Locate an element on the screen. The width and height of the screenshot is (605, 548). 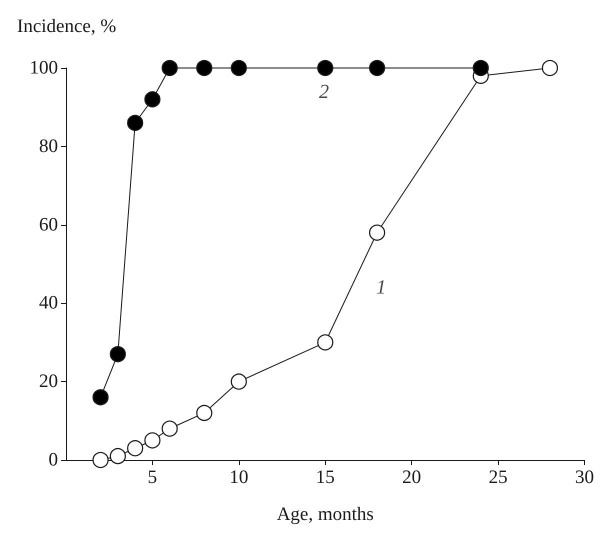
x-axis-title: Age, months is located at coordinates (325, 514).